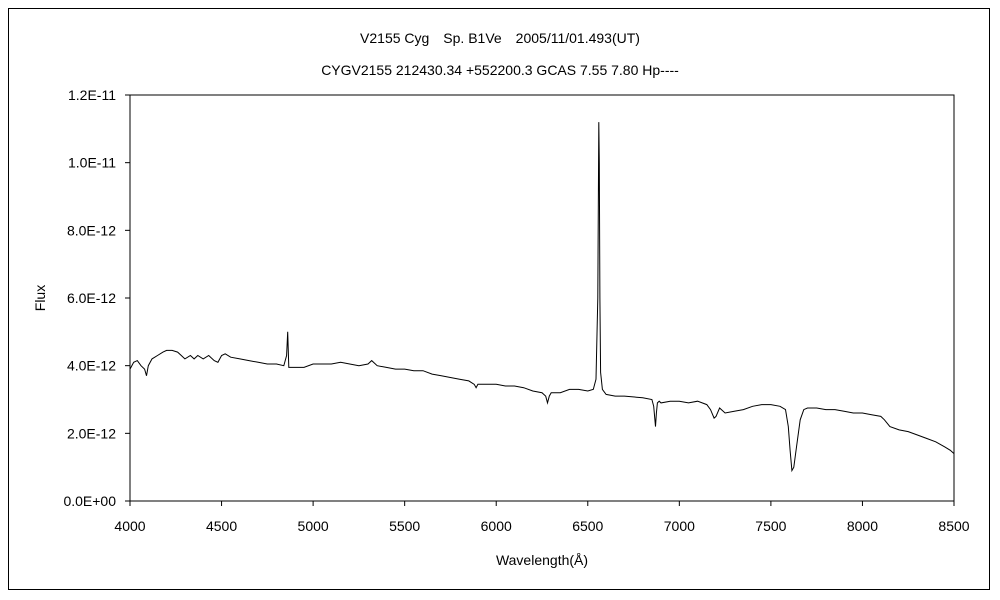  What do you see at coordinates (91, 230) in the screenshot?
I see `y-tick-label: 8.0E-12` at bounding box center [91, 230].